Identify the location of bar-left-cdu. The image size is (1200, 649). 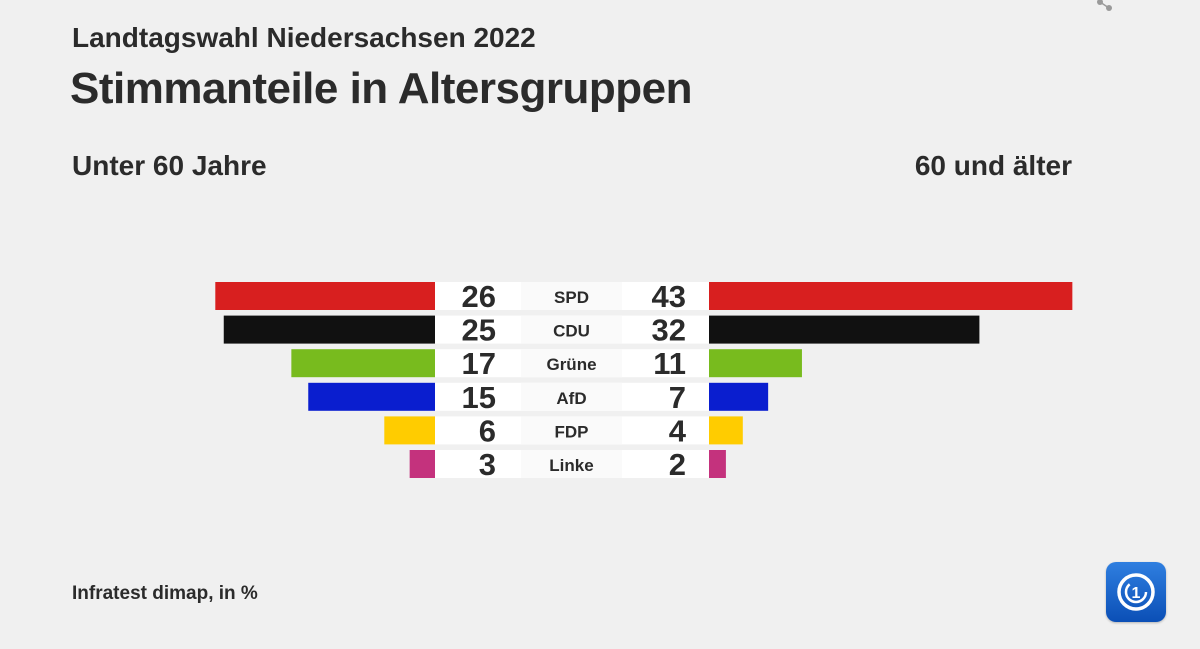
(329, 329).